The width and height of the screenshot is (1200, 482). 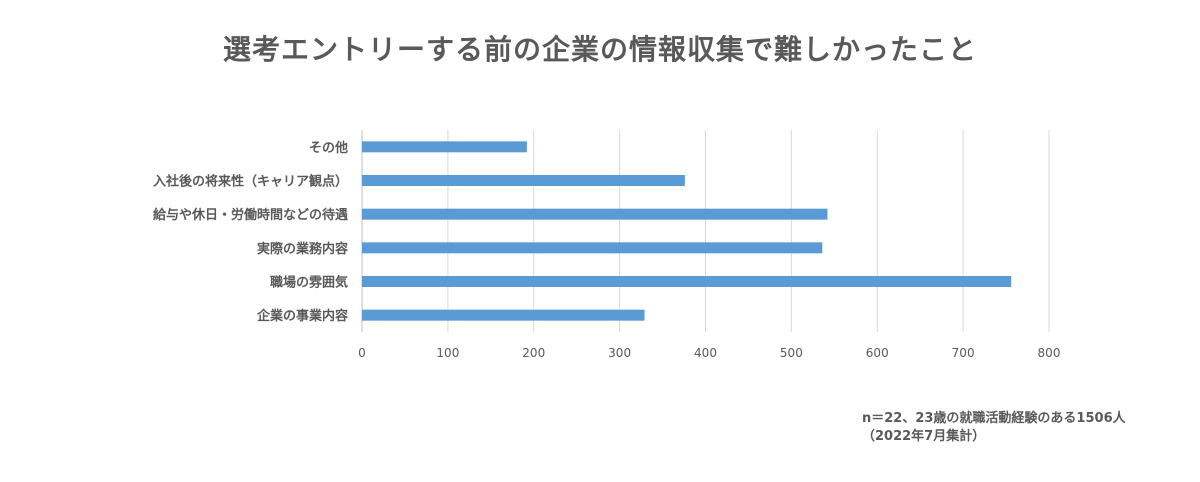 I want to click on category-label: 職場の雰囲気, so click(x=309, y=283).